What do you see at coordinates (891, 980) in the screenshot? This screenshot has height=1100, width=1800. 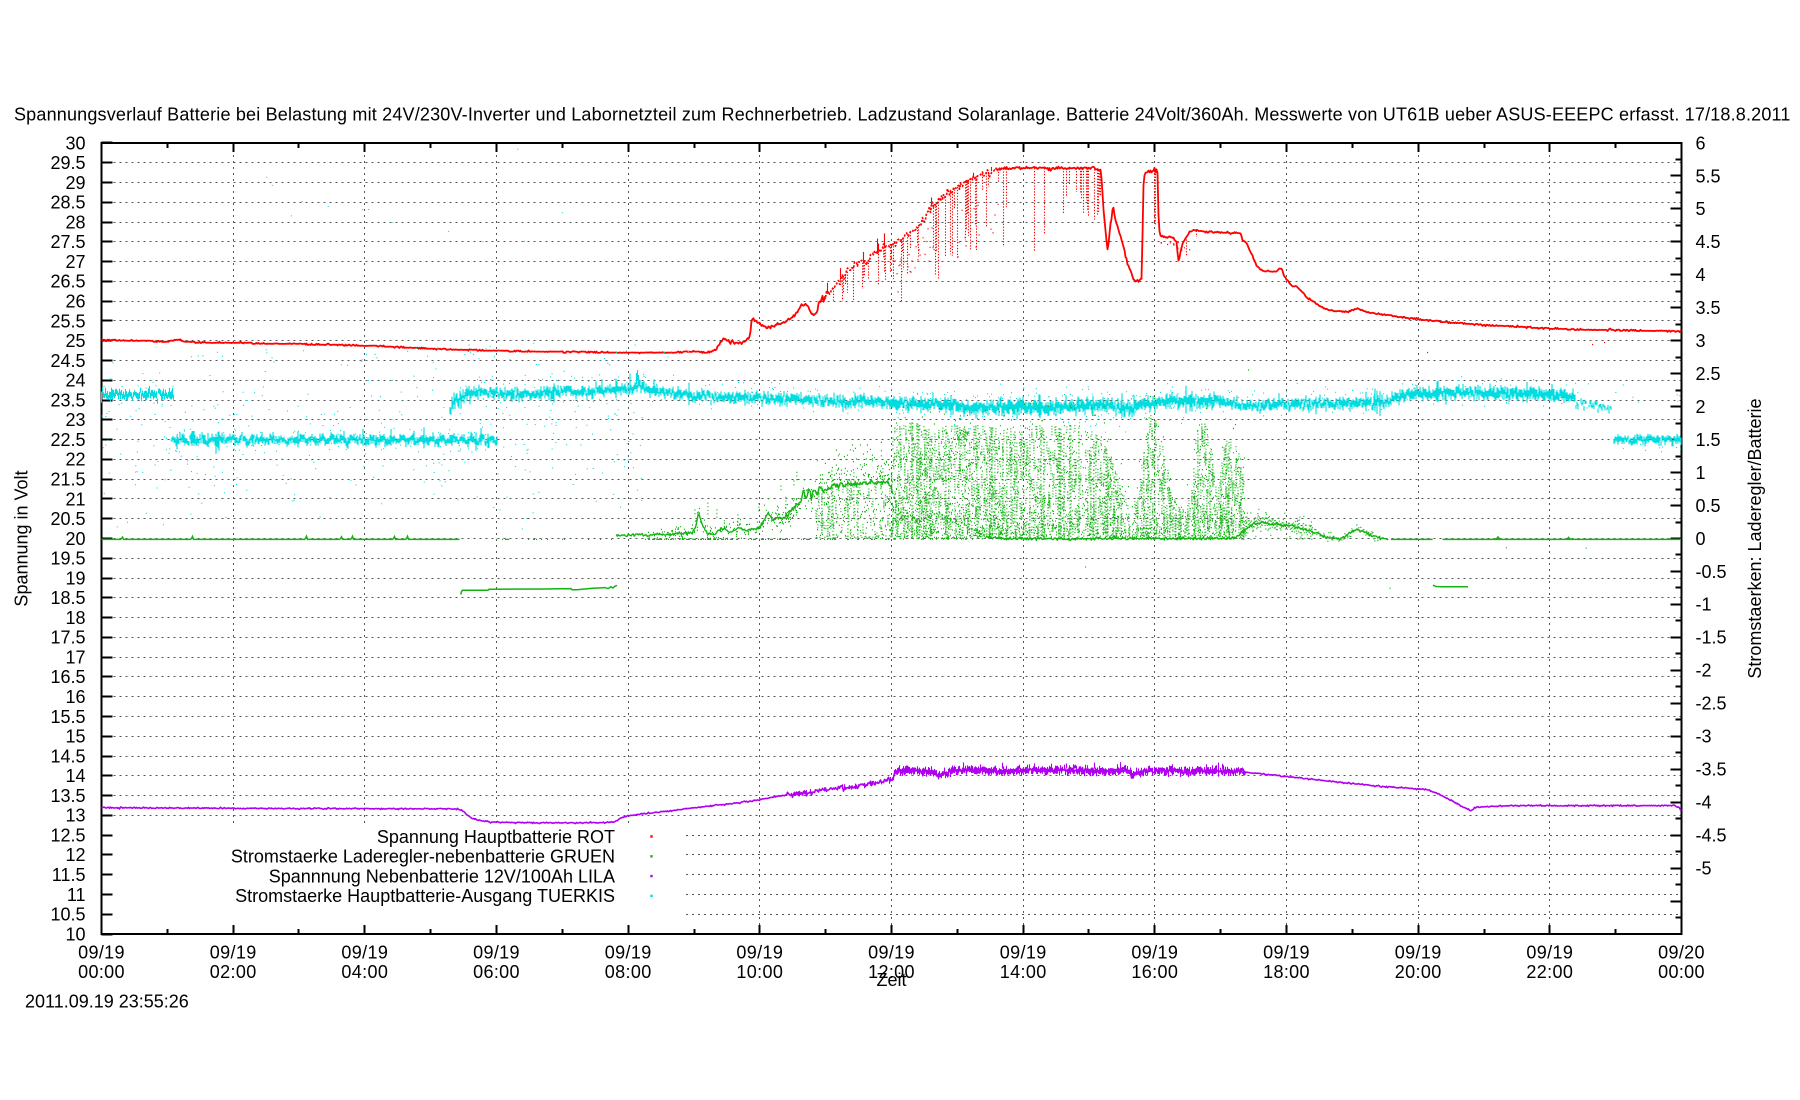 I see `svg-text: Zeit` at bounding box center [891, 980].